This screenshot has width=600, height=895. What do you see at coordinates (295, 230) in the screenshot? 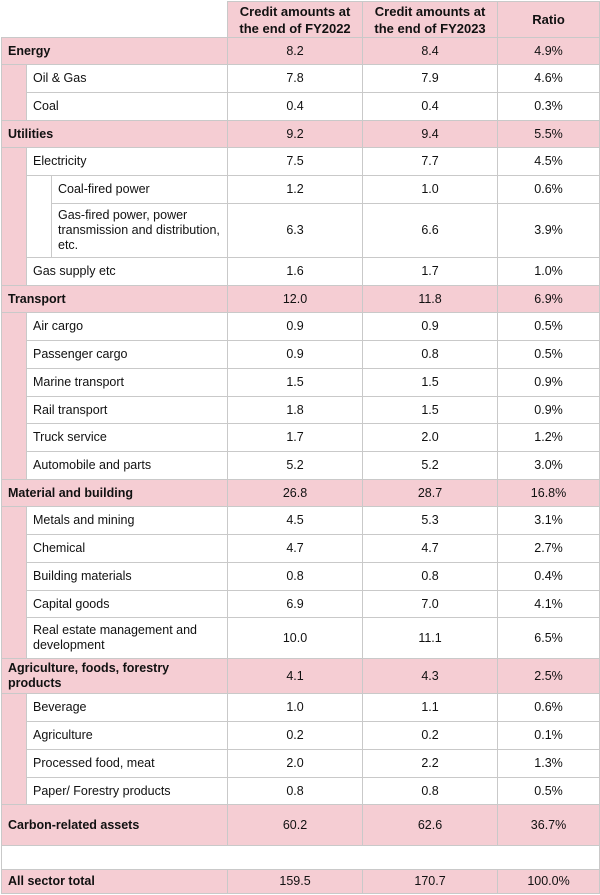
I see `cell-fy2022: 6.3` at bounding box center [295, 230].